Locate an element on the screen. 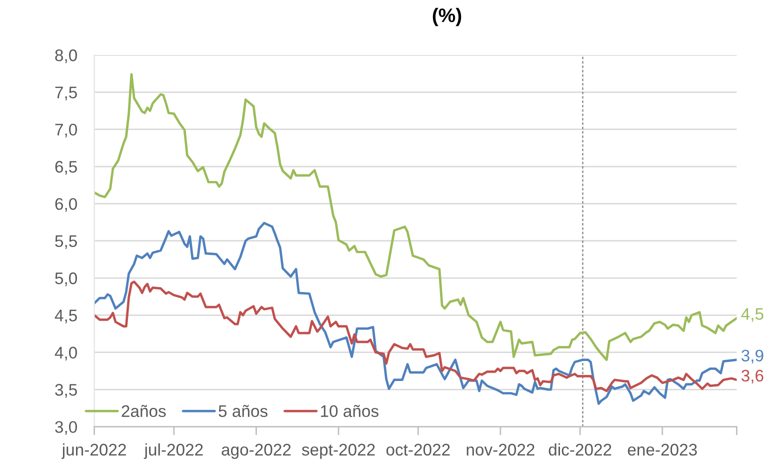 This screenshot has width=770, height=467. legend-label: 10 años is located at coordinates (349, 411).